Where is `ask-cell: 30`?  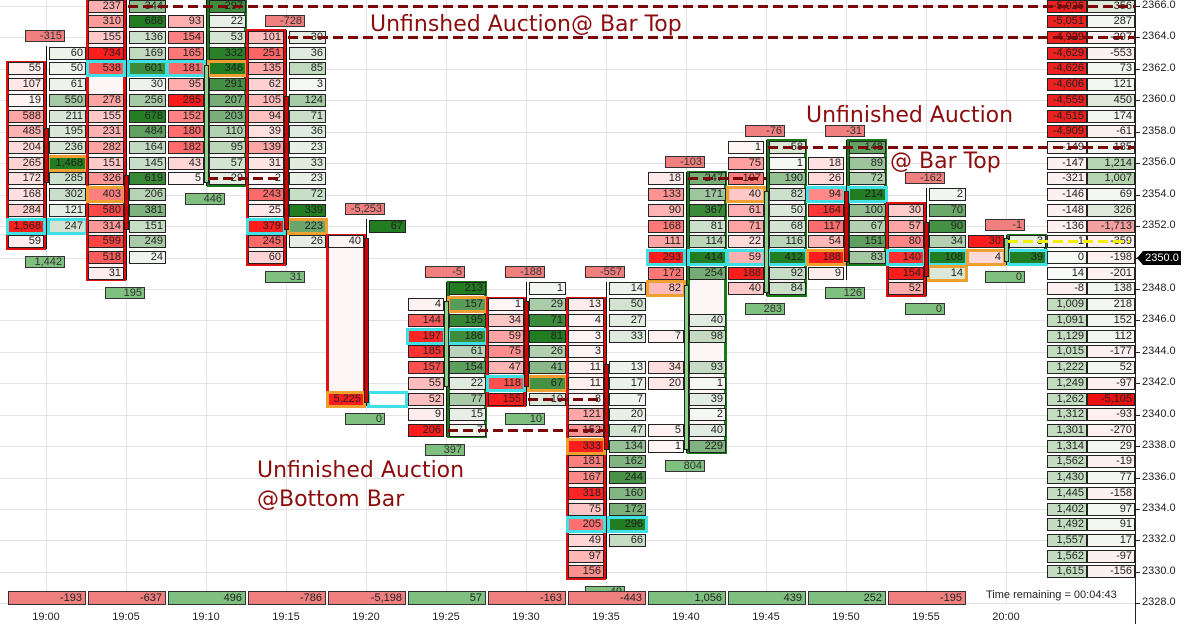 ask-cell: 30 is located at coordinates (147, 85).